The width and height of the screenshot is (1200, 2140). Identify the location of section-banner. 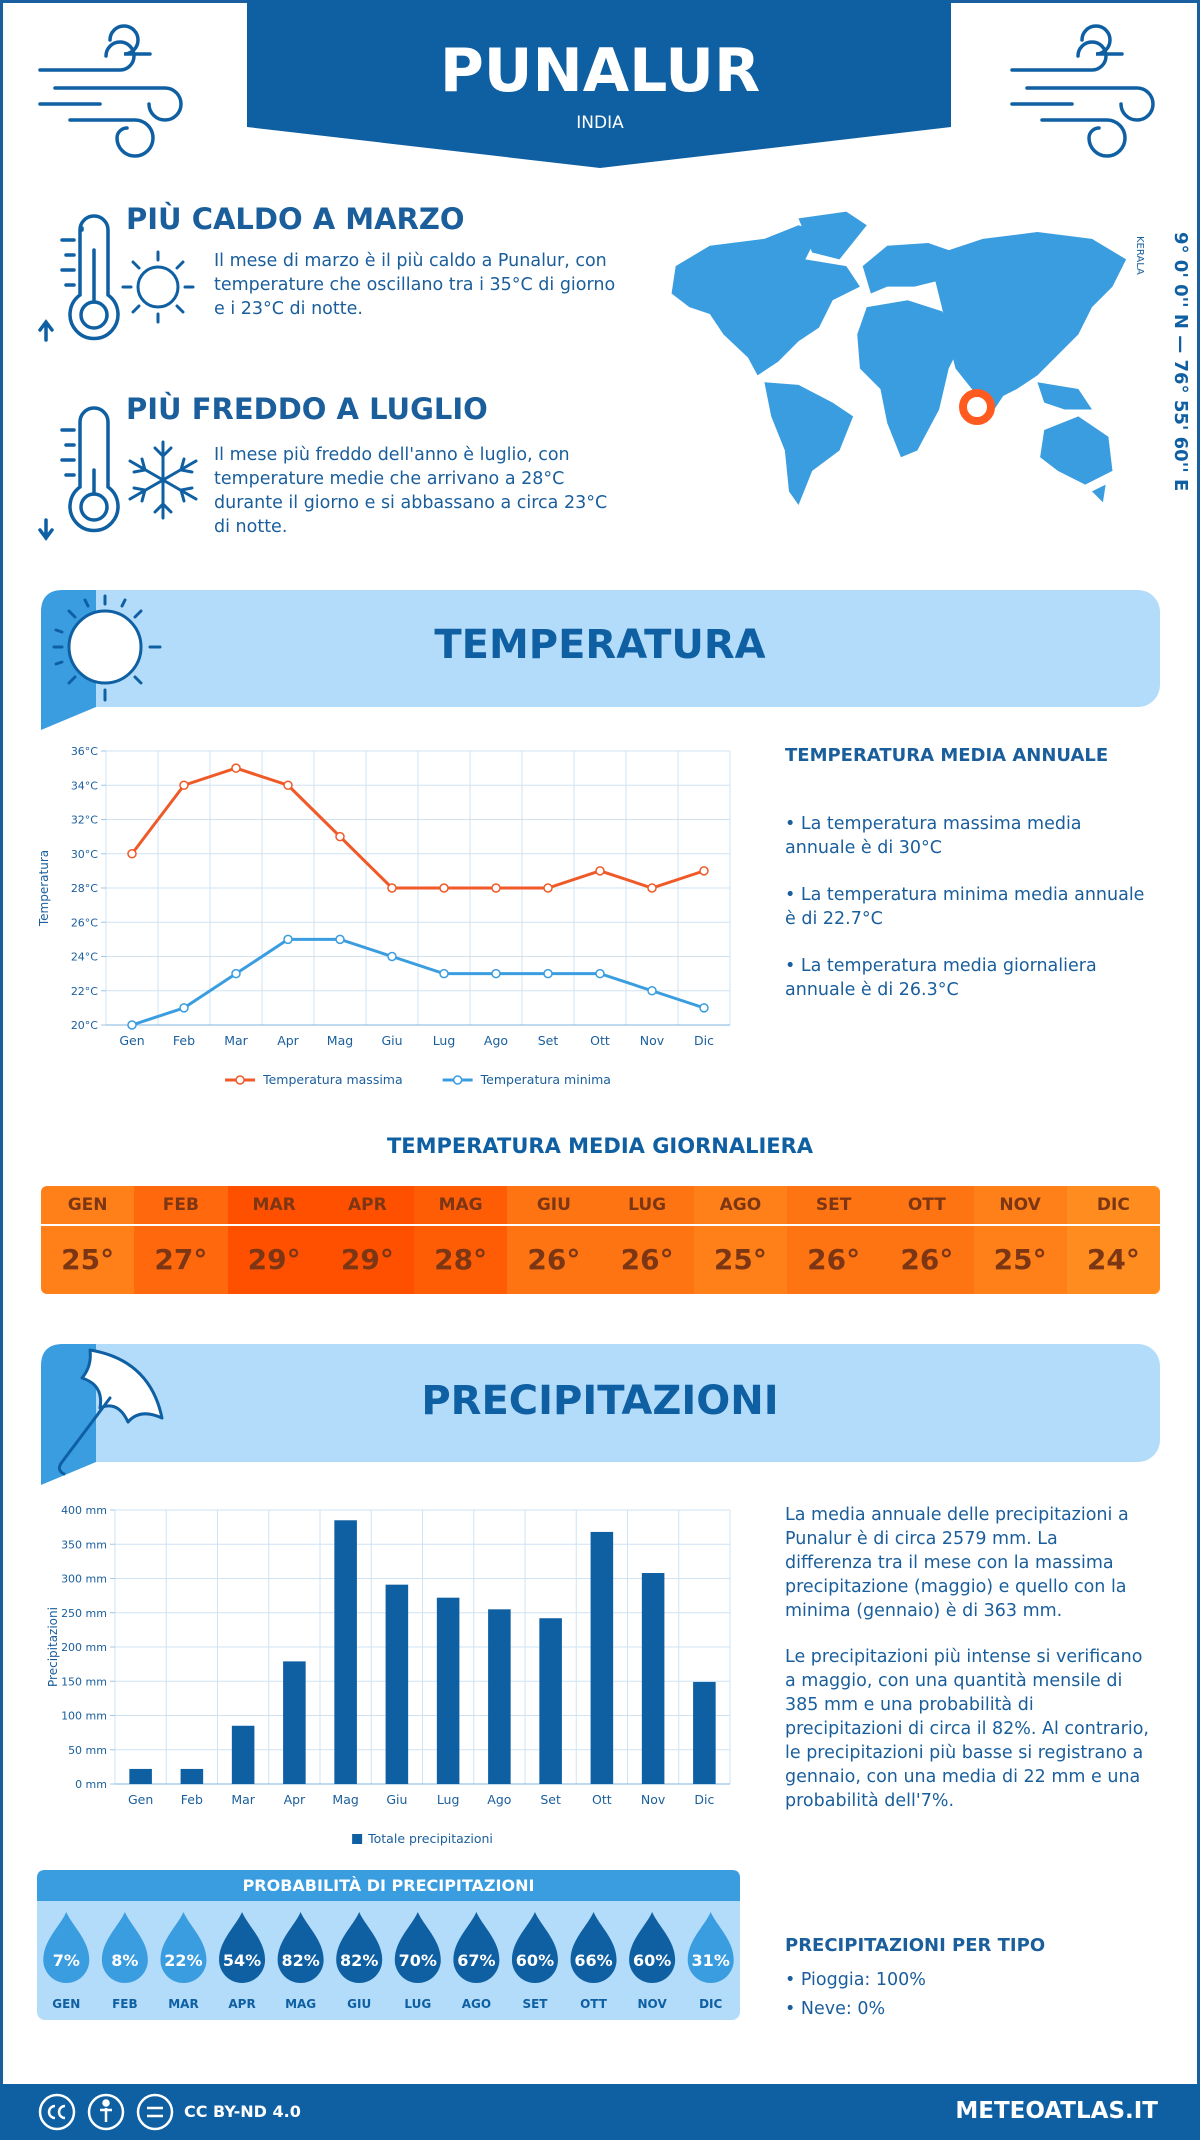
(600, 648).